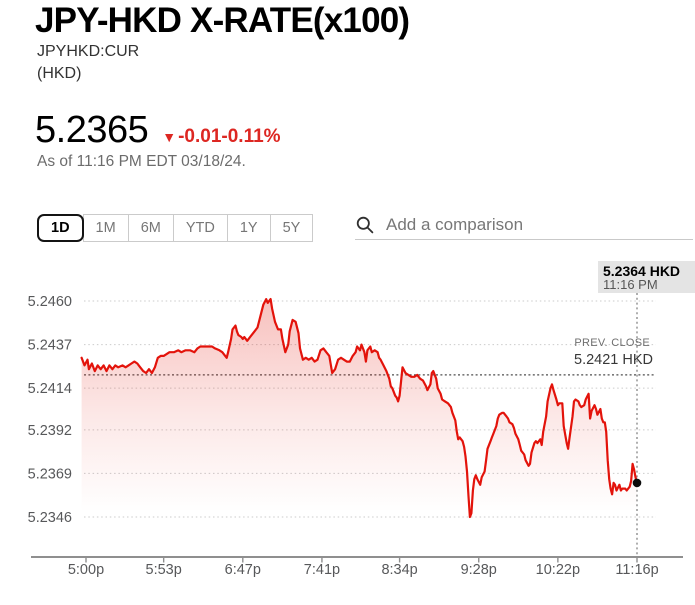 This screenshot has height=605, width=695. Describe the element at coordinates (291, 228) in the screenshot. I see `range-button-5y: 5Y` at that location.